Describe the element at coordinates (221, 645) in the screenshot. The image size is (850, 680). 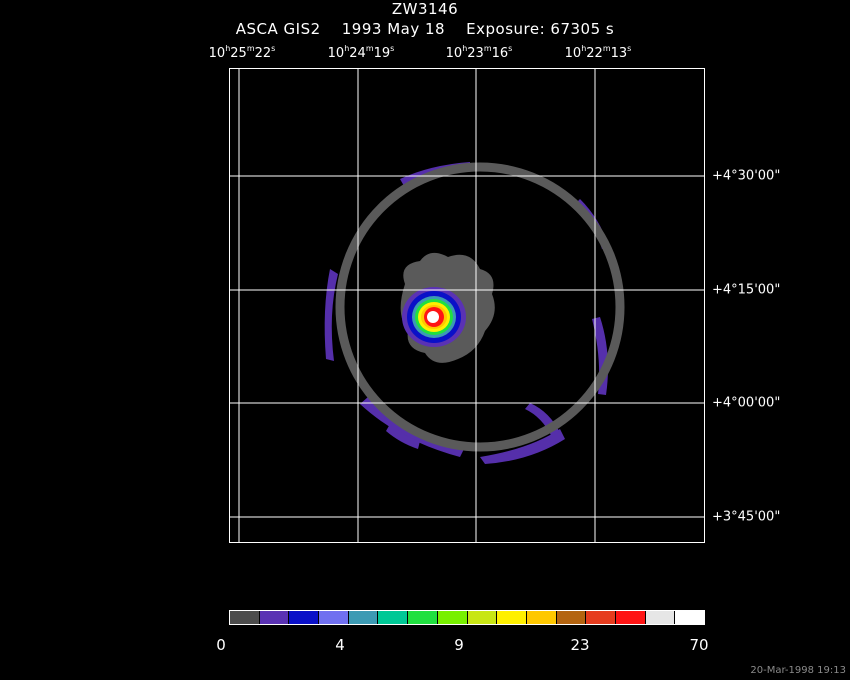
I see `colorbar-label-0: 0` at that location.